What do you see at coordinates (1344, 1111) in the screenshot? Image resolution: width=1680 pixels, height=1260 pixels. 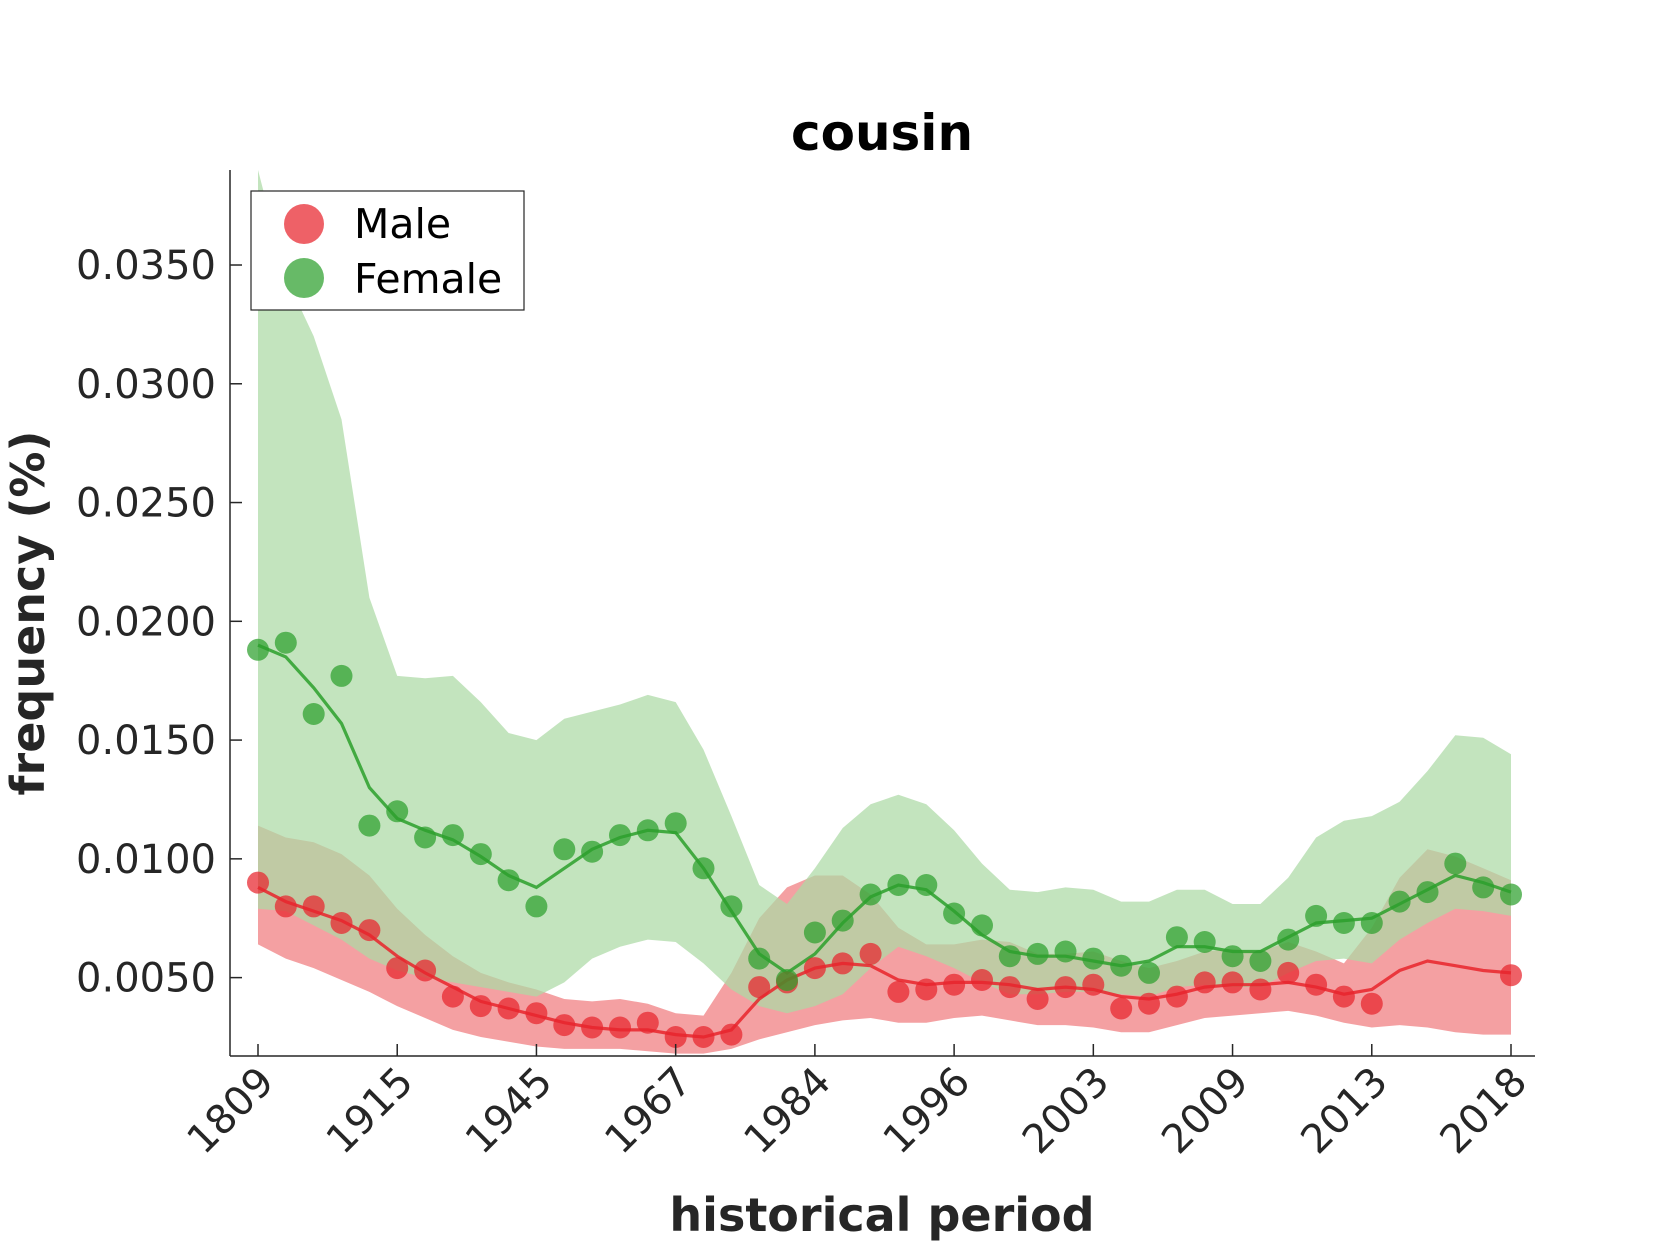 I see `x-tick-label: 2013` at bounding box center [1344, 1111].